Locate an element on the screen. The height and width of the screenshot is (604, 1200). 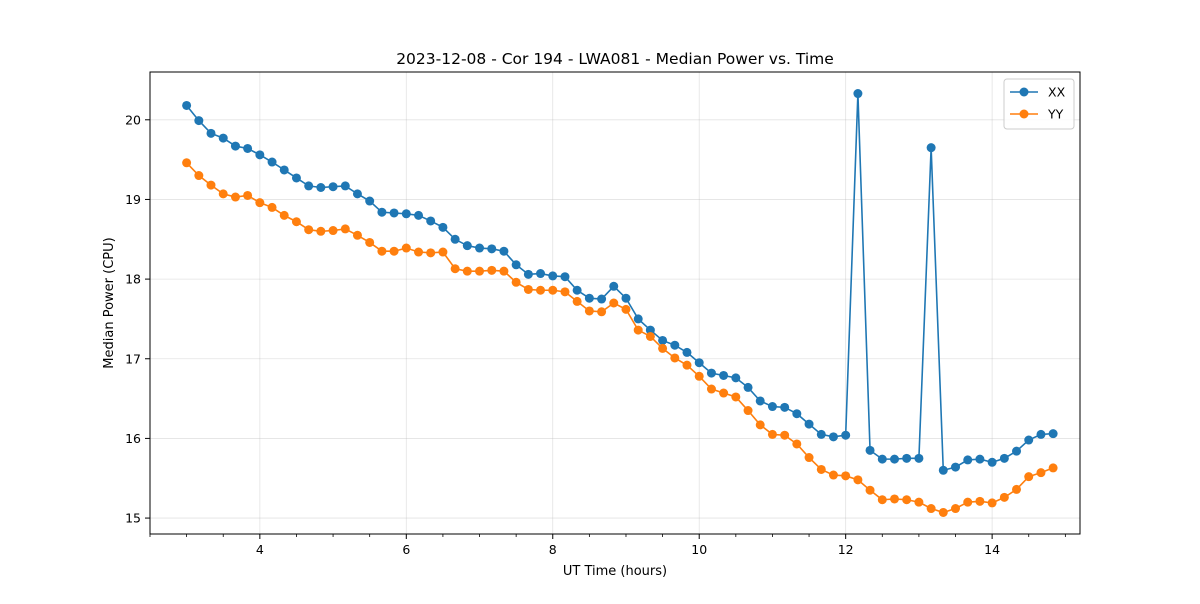
y-axis-ticks: 15 16 17 18 19 20 is located at coordinates (137, 319).